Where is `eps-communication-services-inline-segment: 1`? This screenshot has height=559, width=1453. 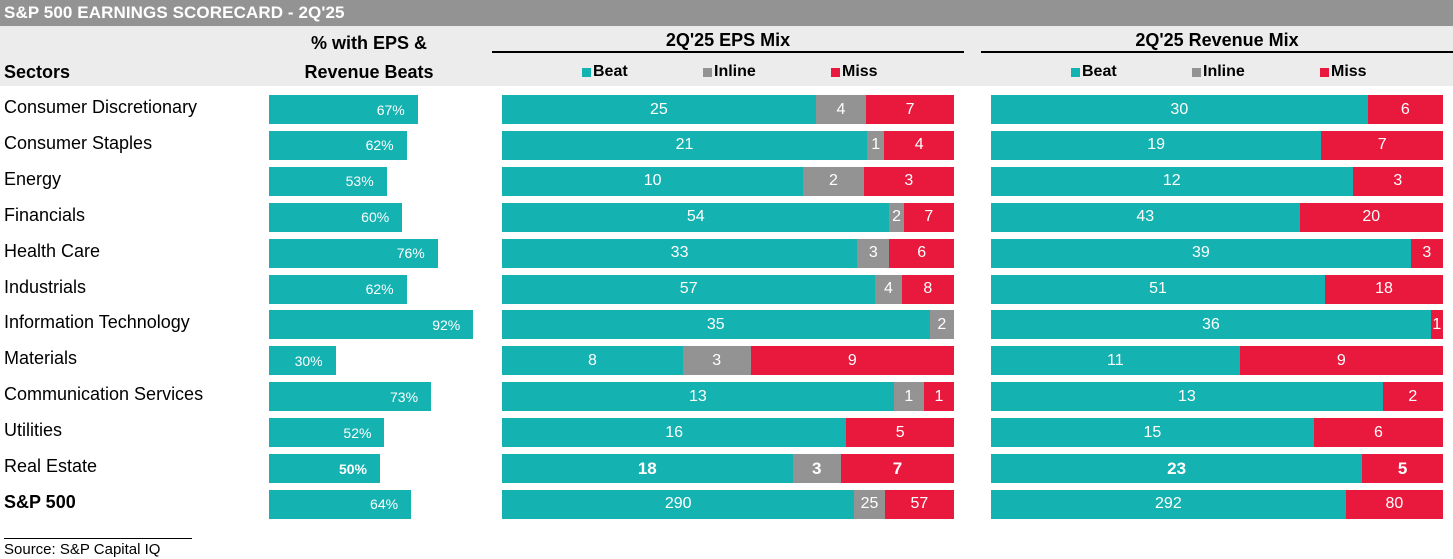
eps-communication-services-inline-segment: 1 is located at coordinates (908, 397).